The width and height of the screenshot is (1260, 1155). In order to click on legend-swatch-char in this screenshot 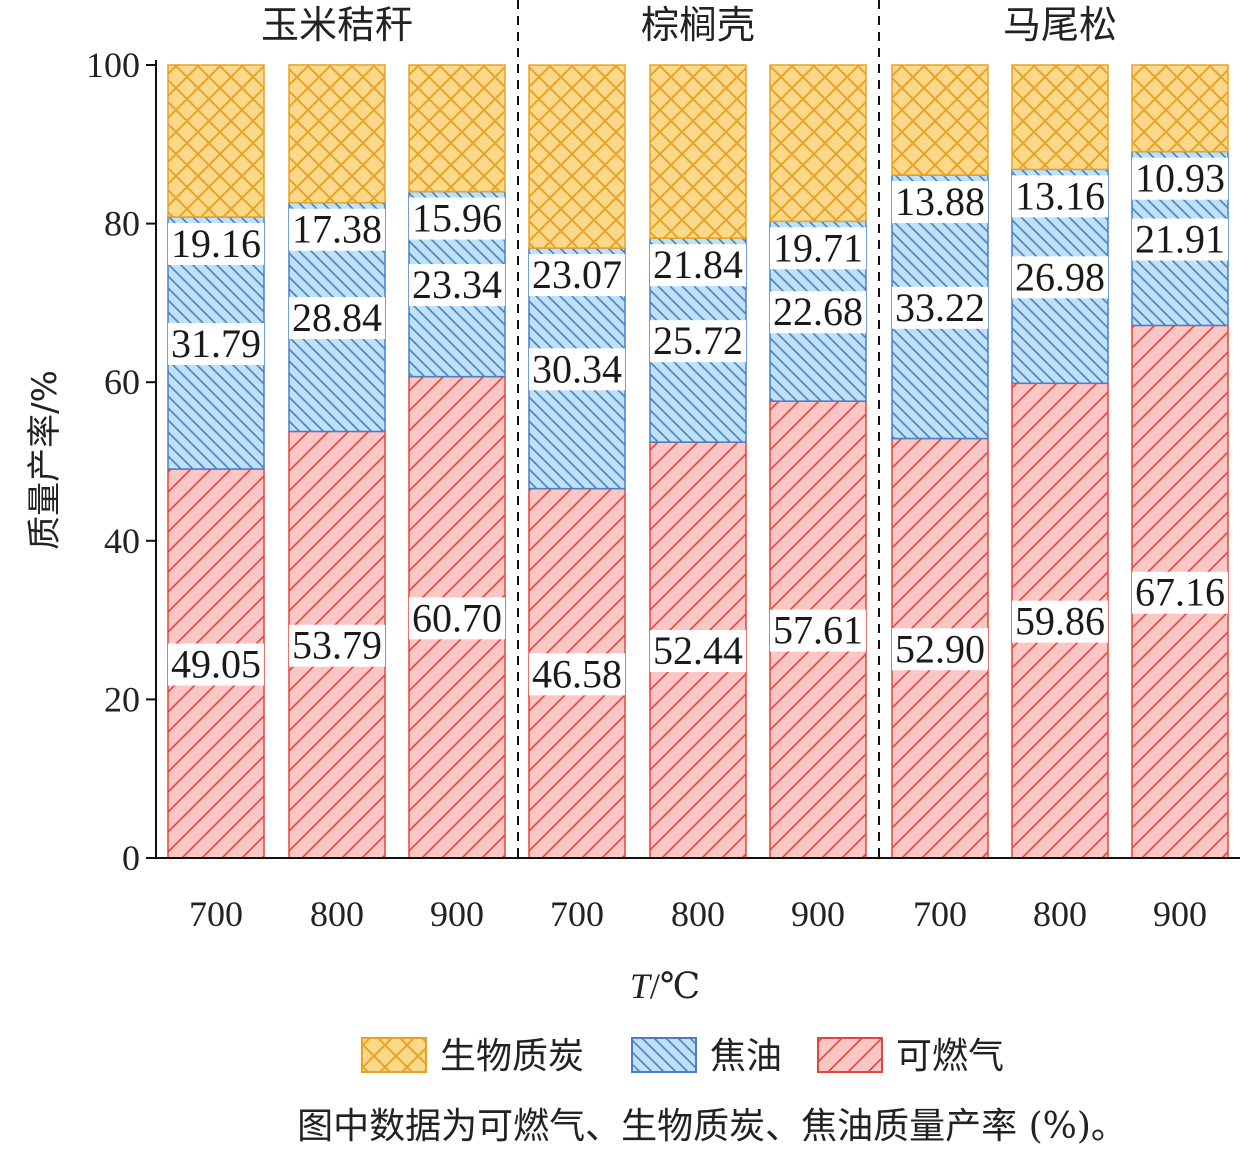, I will do `click(394, 1055)`.